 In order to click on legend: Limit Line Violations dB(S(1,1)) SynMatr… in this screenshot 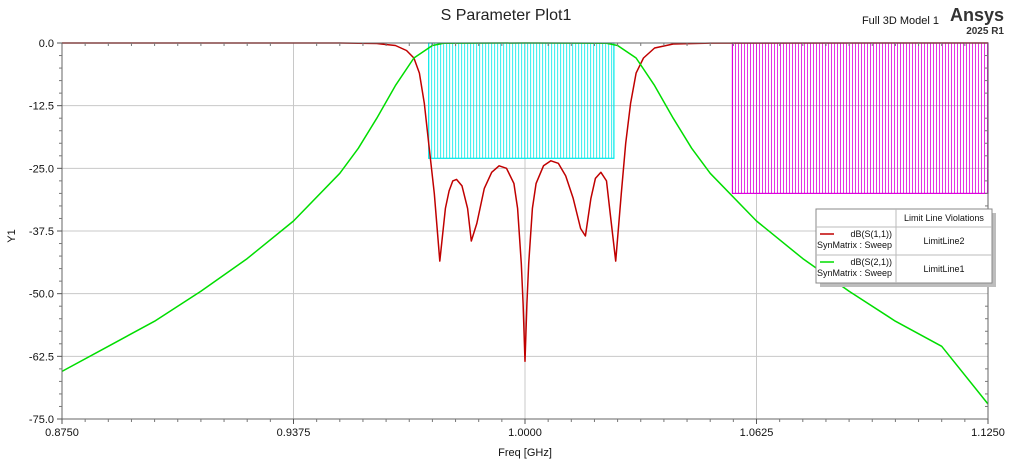, I will do `click(905, 247)`.